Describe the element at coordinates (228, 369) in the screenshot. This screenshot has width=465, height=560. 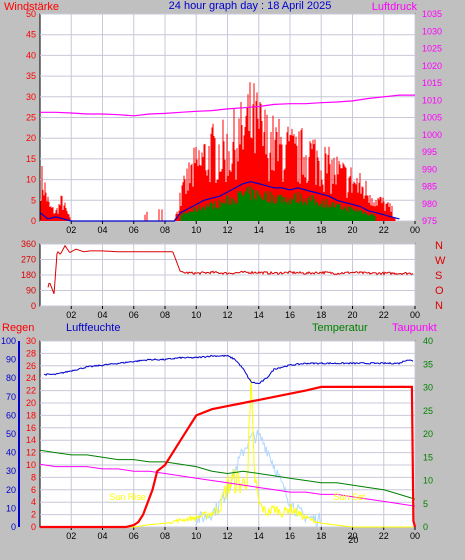
I see `humidity-line` at that location.